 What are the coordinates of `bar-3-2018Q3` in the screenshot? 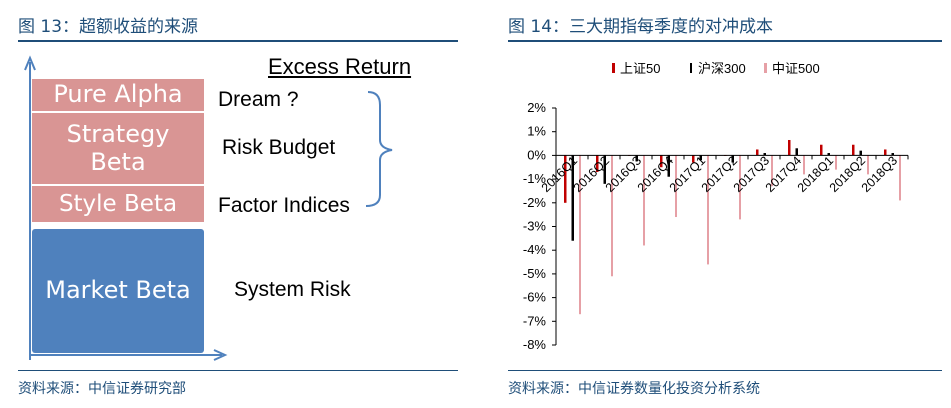 It's located at (900, 178).